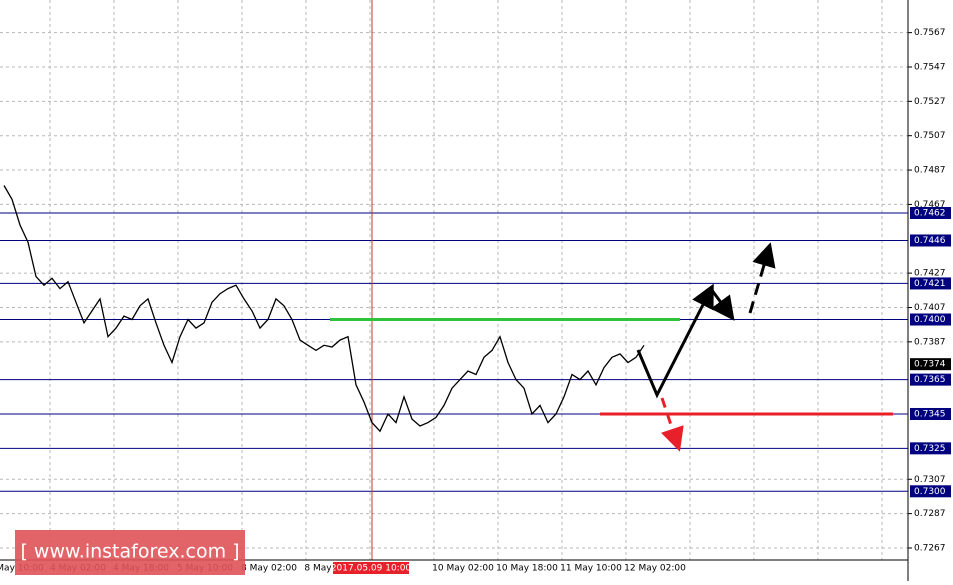 The height and width of the screenshot is (585, 953). I want to click on x-tick-label: 11 May 10:00, so click(591, 569).